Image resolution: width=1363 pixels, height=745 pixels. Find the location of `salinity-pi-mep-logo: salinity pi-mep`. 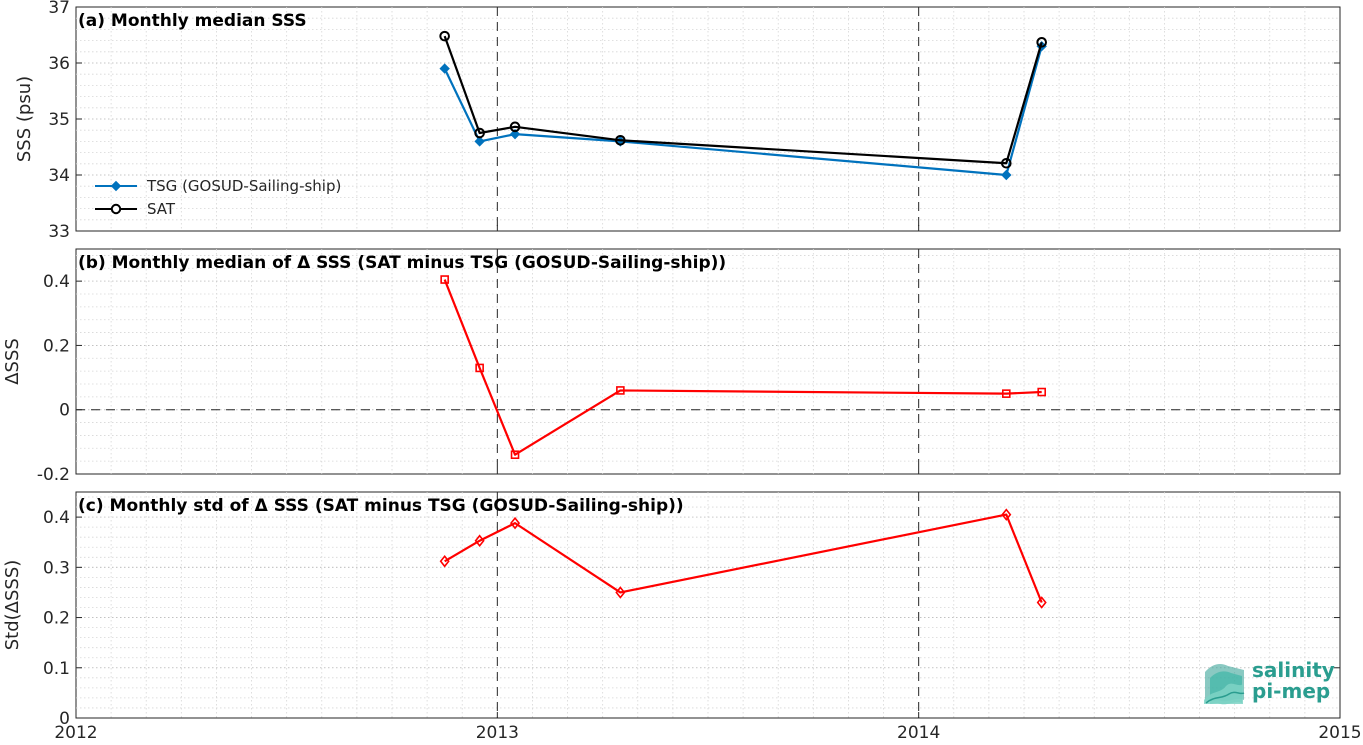

salinity-pi-mep-logo: salinity pi-mep is located at coordinates (1269, 681).